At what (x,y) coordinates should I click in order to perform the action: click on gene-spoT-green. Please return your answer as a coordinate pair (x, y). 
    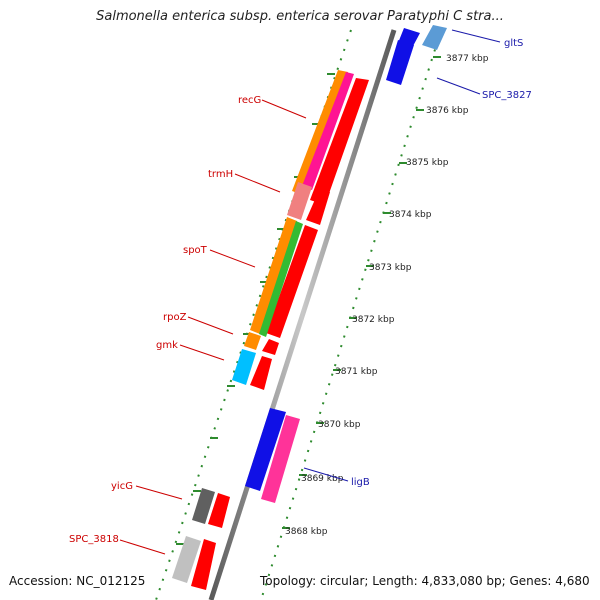
    Looking at the image, I should click on (281, 279).